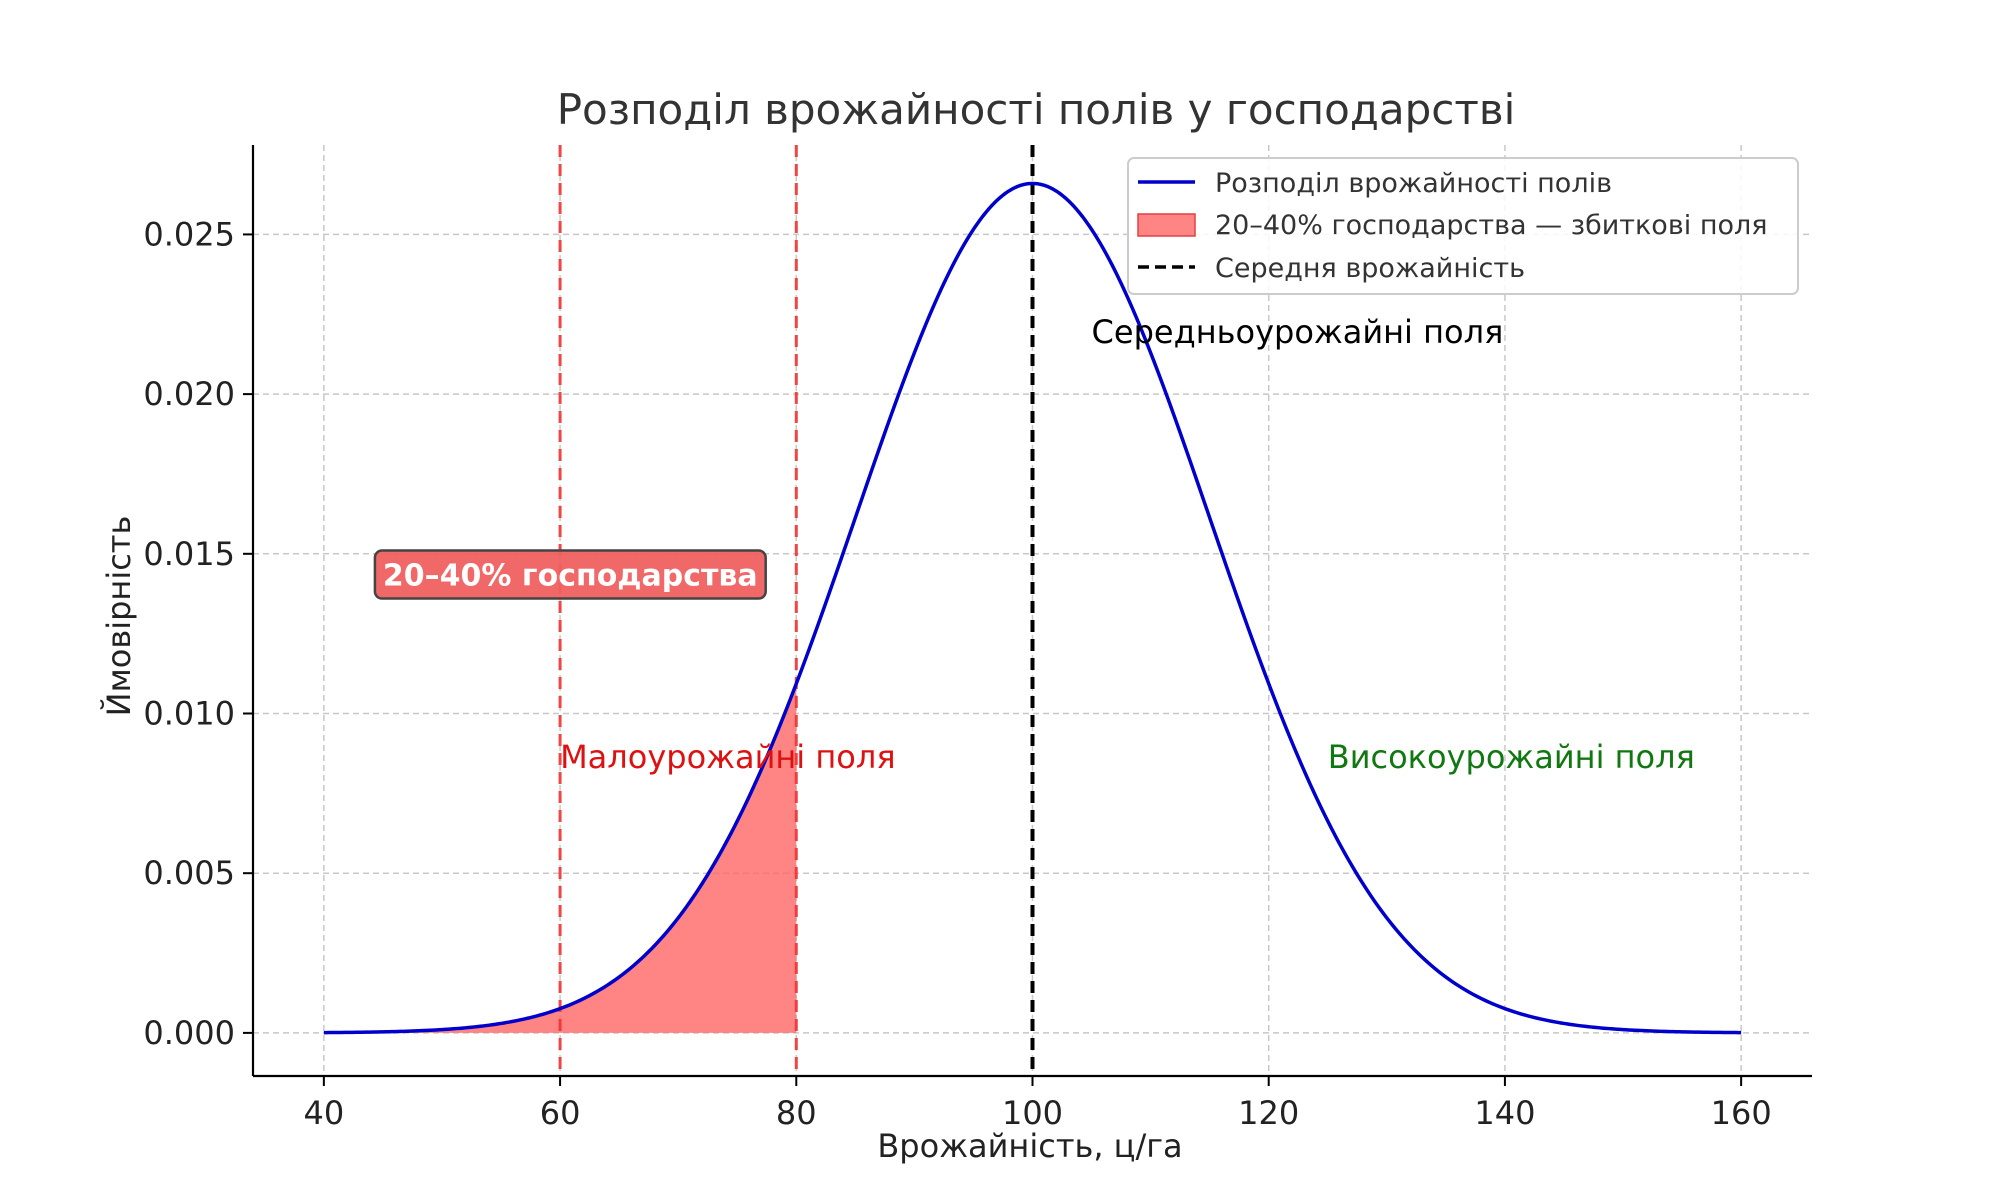 The width and height of the screenshot is (2000, 1200). I want to click on y-tick-label: 0.015, so click(189, 554).